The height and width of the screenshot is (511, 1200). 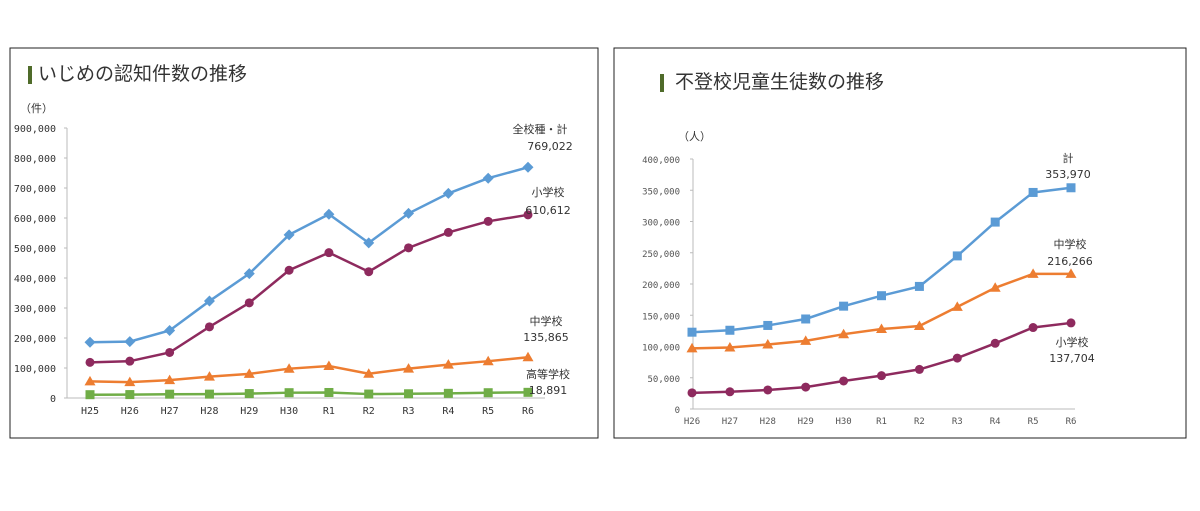 I want to click on series-value-label: 610,612, so click(x=548, y=210).